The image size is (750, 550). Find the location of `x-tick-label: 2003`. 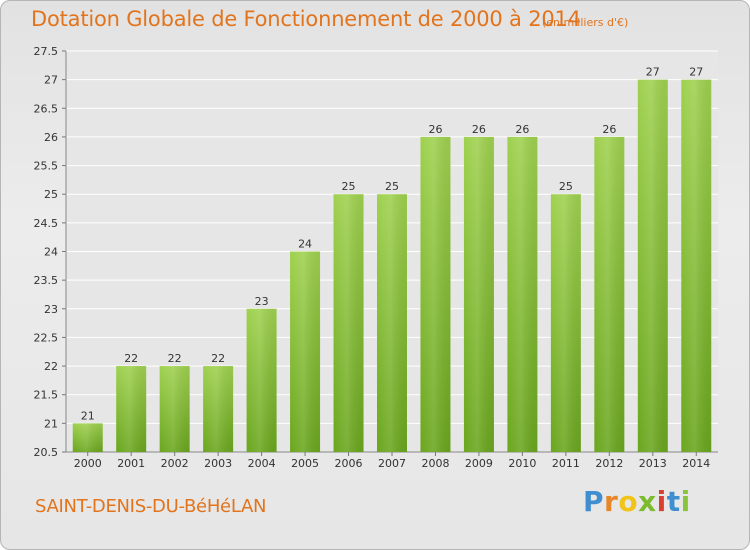

x-tick-label: 2003 is located at coordinates (218, 463).